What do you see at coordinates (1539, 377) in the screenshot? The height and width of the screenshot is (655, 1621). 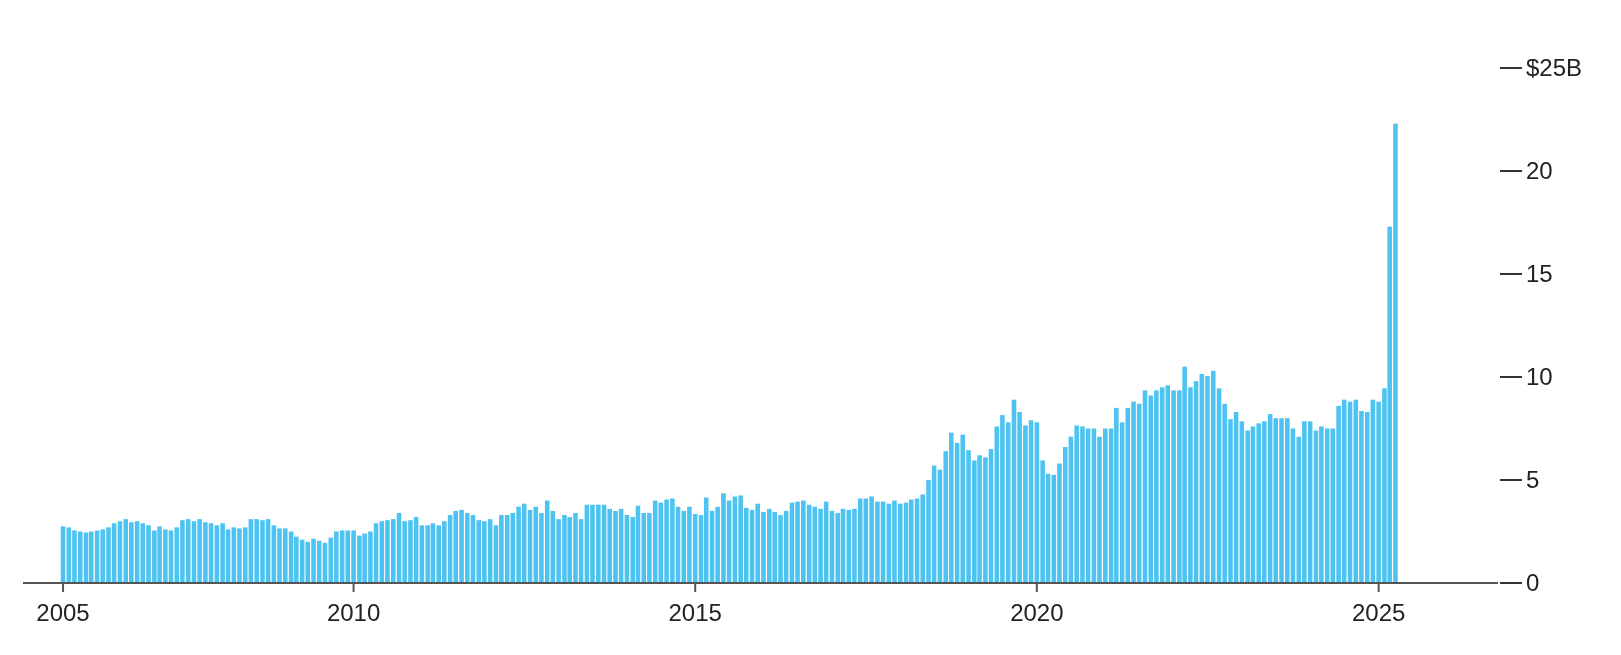 I see `y-tick-label: 10` at bounding box center [1539, 377].